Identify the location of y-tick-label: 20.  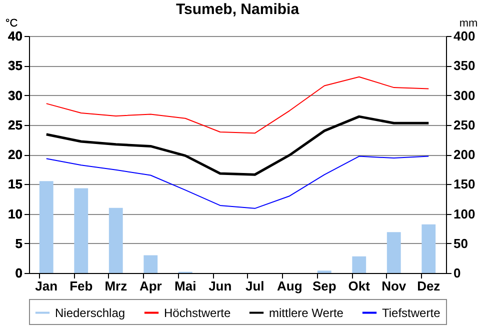
(15, 154).